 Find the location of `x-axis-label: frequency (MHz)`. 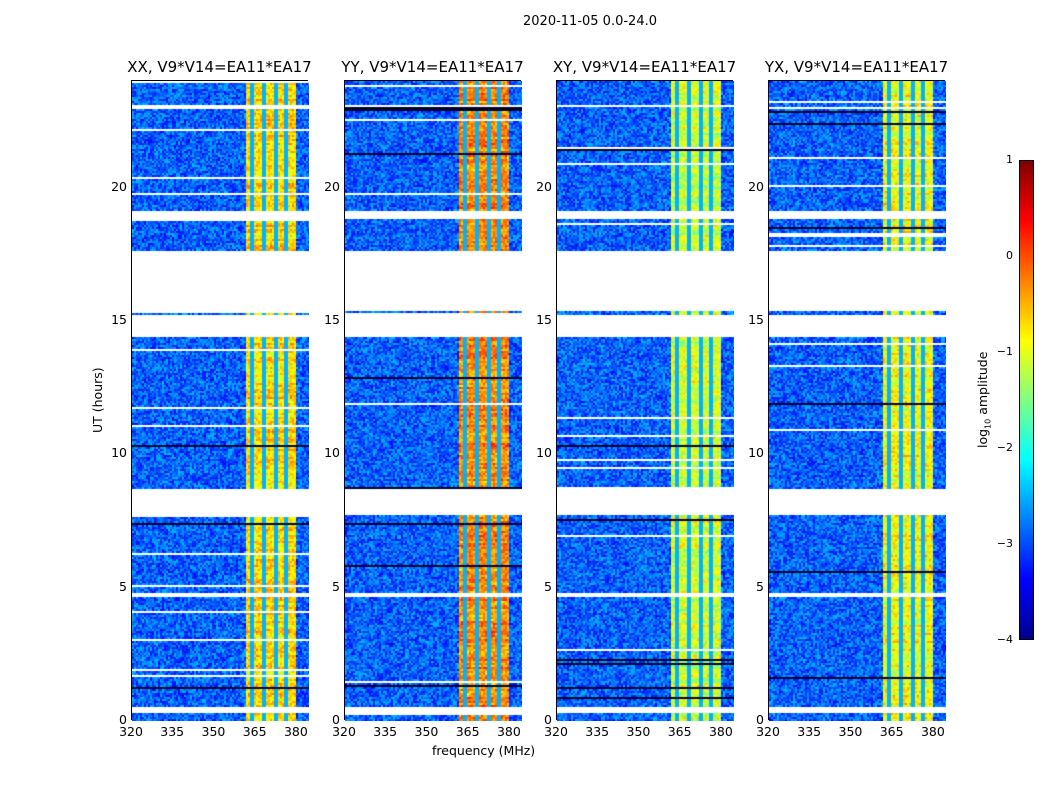

x-axis-label: frequency (MHz) is located at coordinates (484, 750).